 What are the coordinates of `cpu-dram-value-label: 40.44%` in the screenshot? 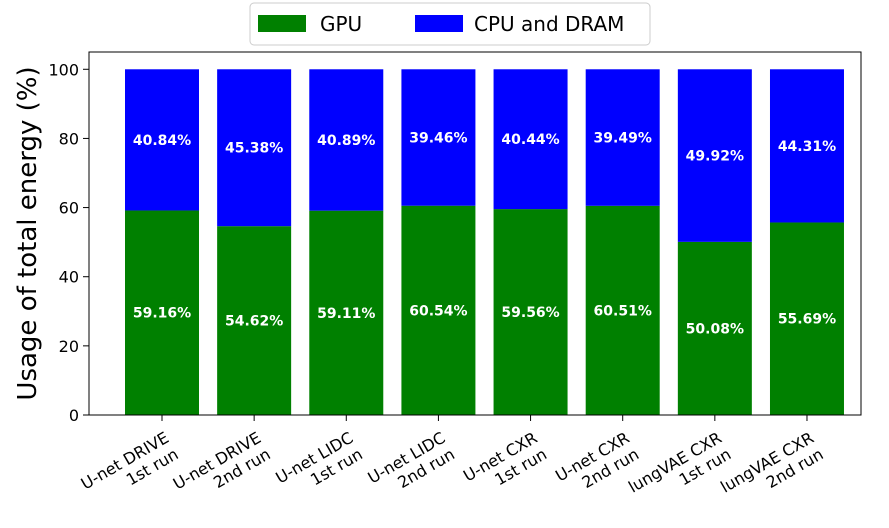 It's located at (530, 140).